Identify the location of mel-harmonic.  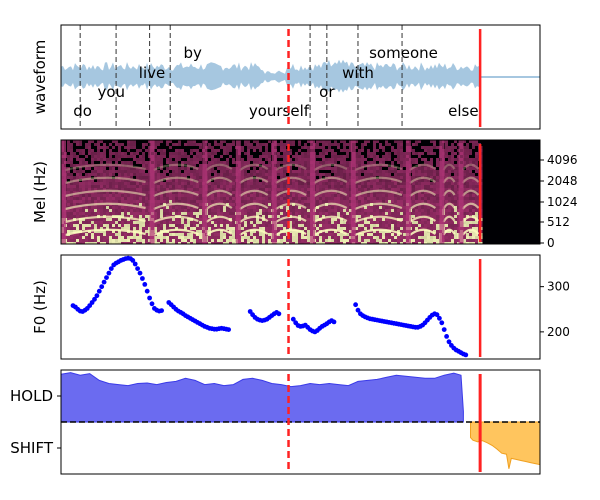
(254, 180).